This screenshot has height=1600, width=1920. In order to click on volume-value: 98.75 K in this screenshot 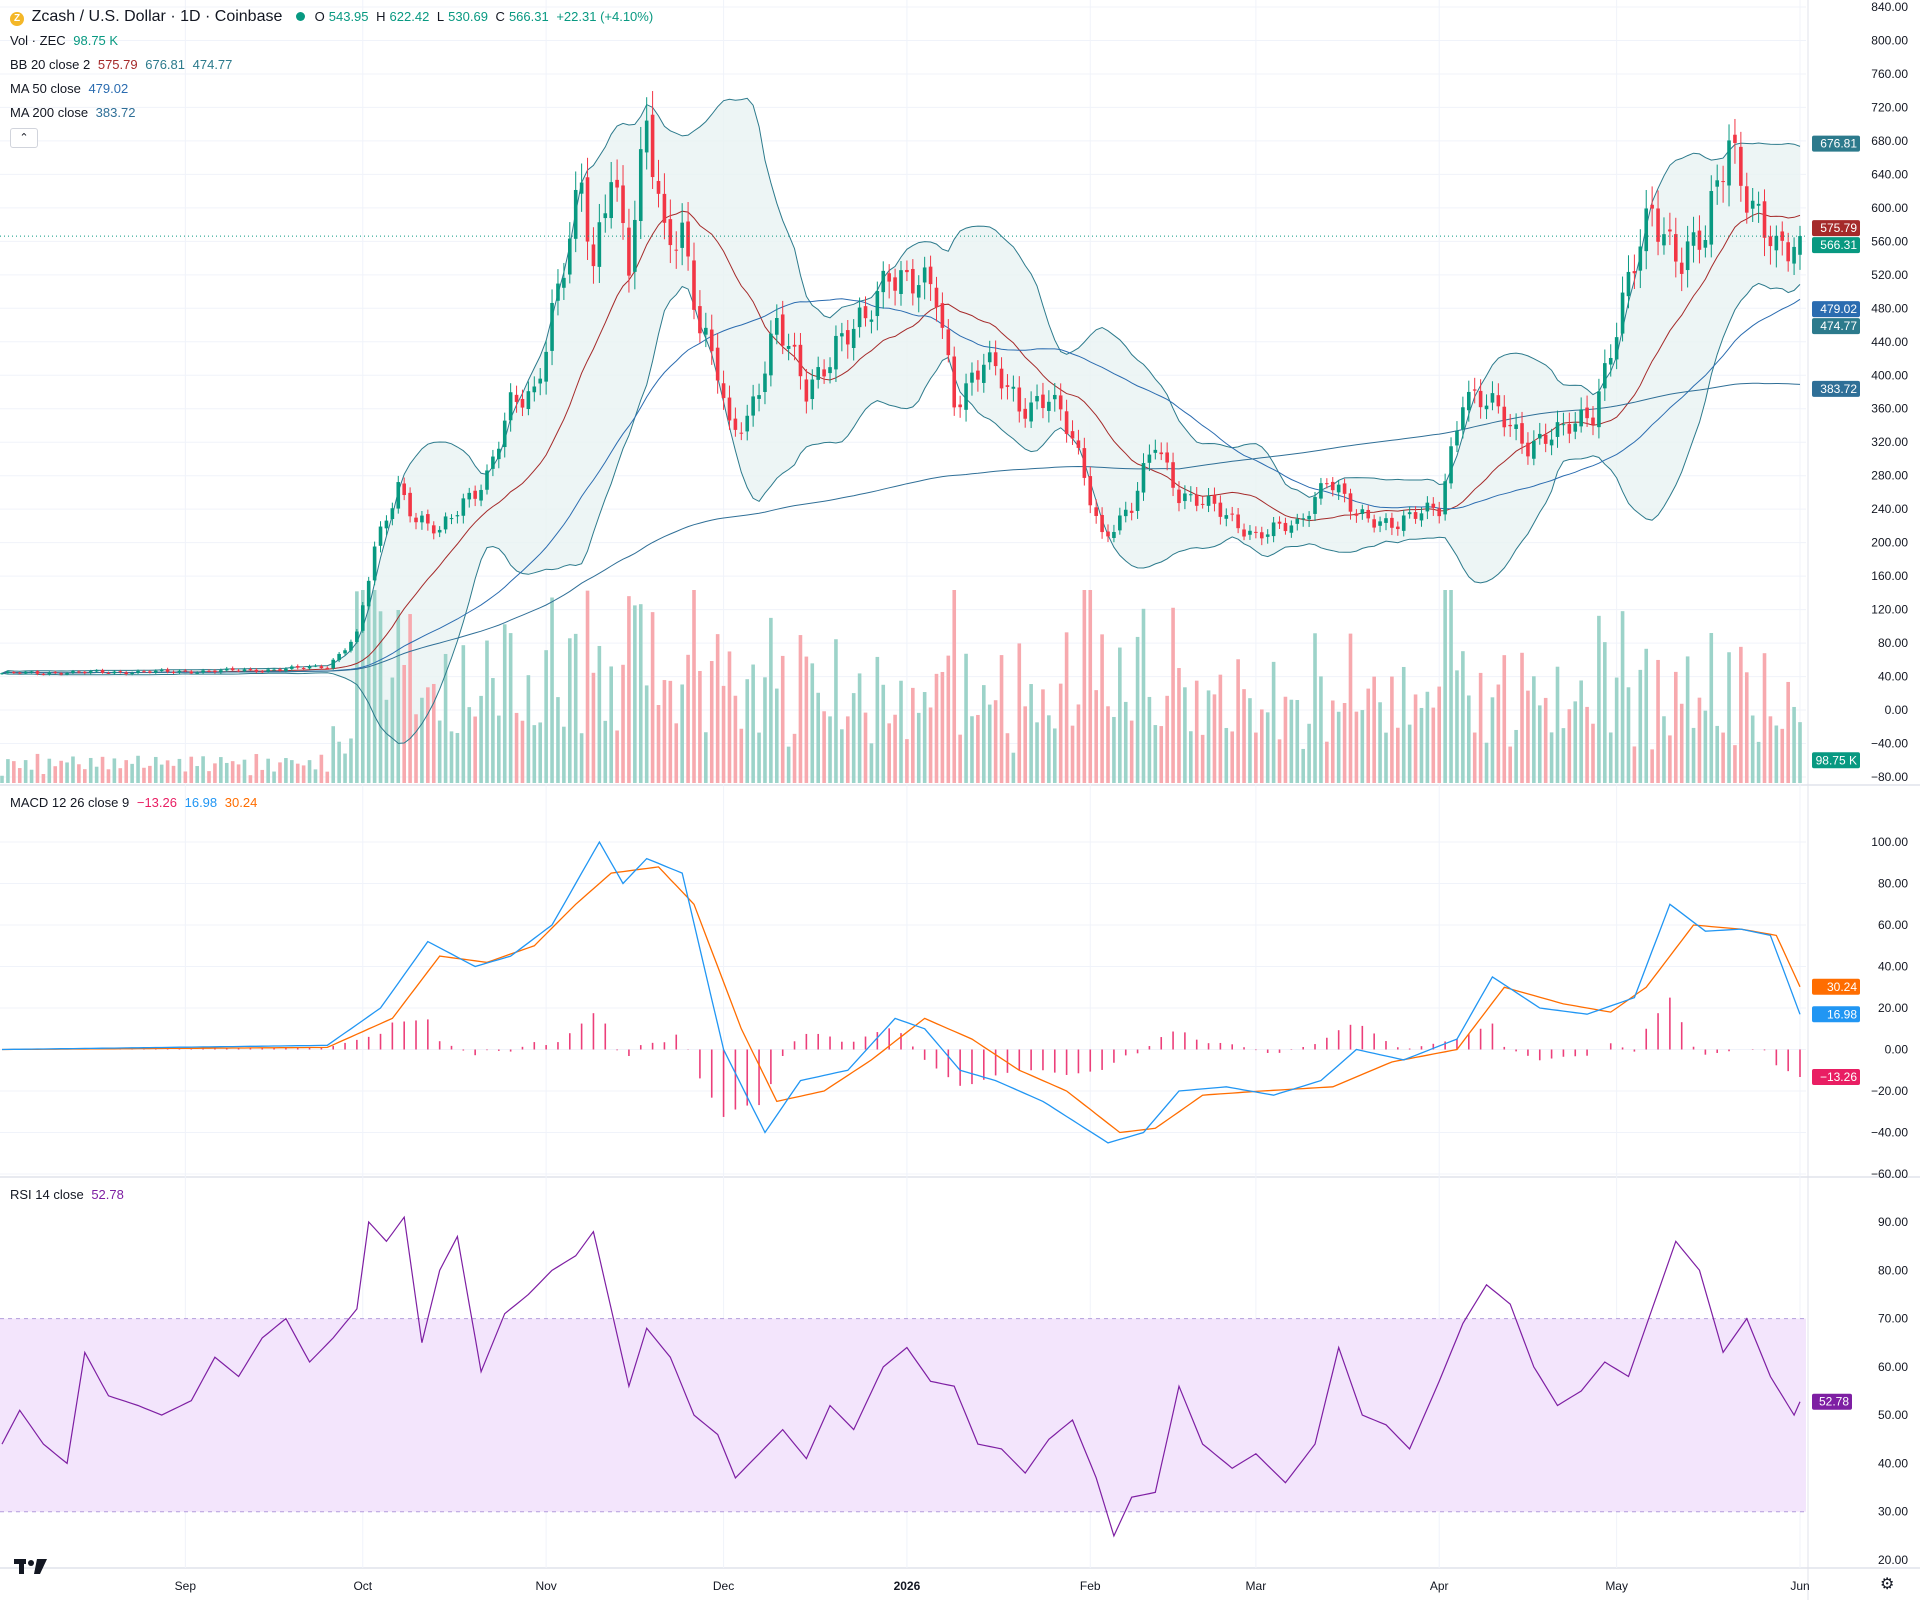, I will do `click(96, 40)`.